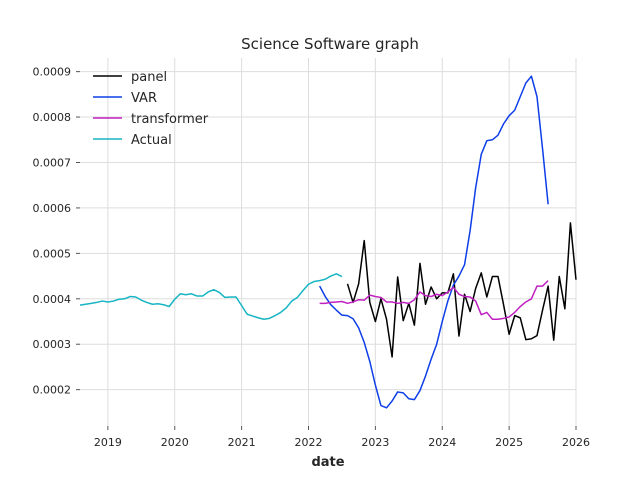 The height and width of the screenshot is (484, 640). Describe the element at coordinates (308, 442) in the screenshot. I see `x-tick-label: 2022` at that location.